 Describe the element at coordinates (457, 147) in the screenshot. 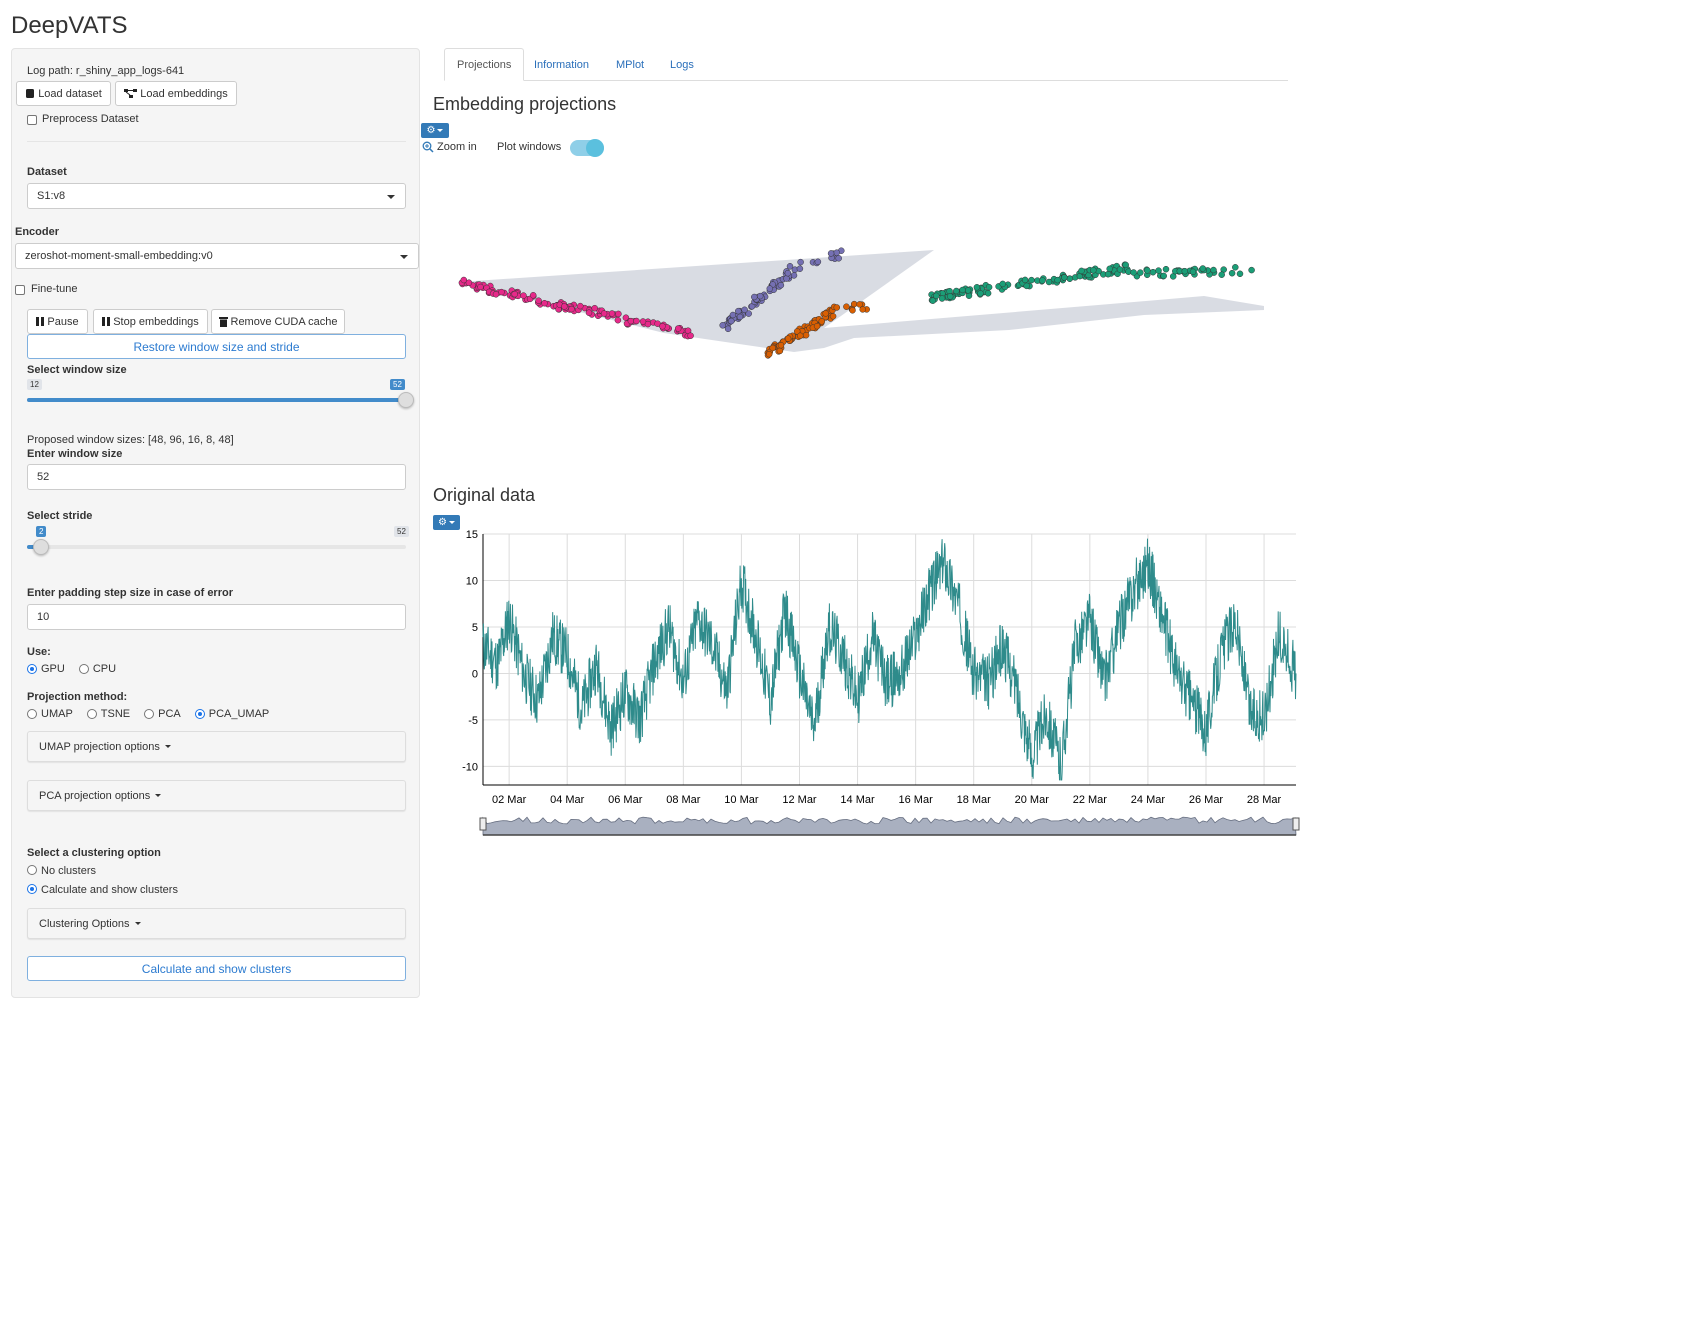

I see `zoom-in-label: Zoom in` at that location.